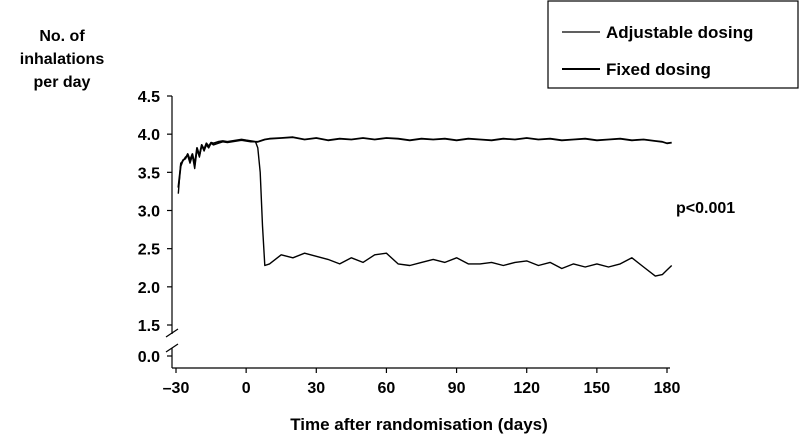 The image size is (799, 439). What do you see at coordinates (419, 424) in the screenshot?
I see `x-axis-title: Time after randomisation (days)` at bounding box center [419, 424].